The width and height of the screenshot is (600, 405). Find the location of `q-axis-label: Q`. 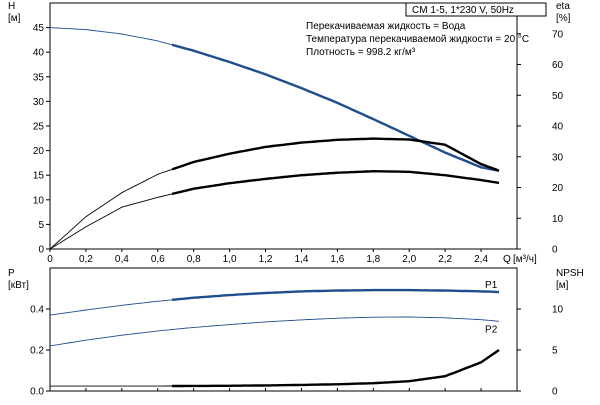

q-axis-label: Q is located at coordinates (507, 259).